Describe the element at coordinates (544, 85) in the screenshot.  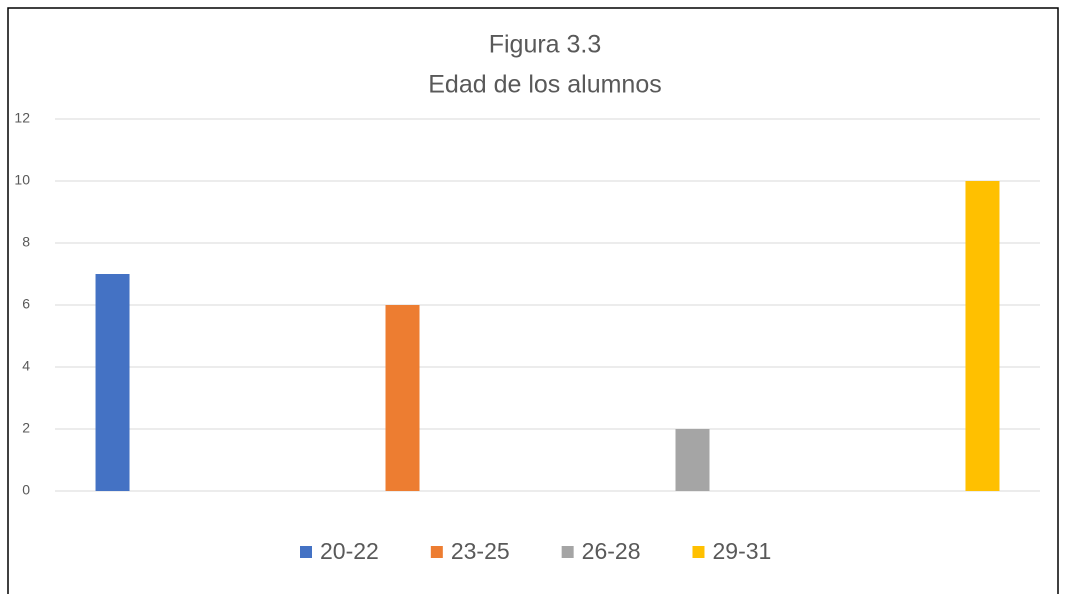
I see `chart-subtitle: Edad de los alumnos` at that location.